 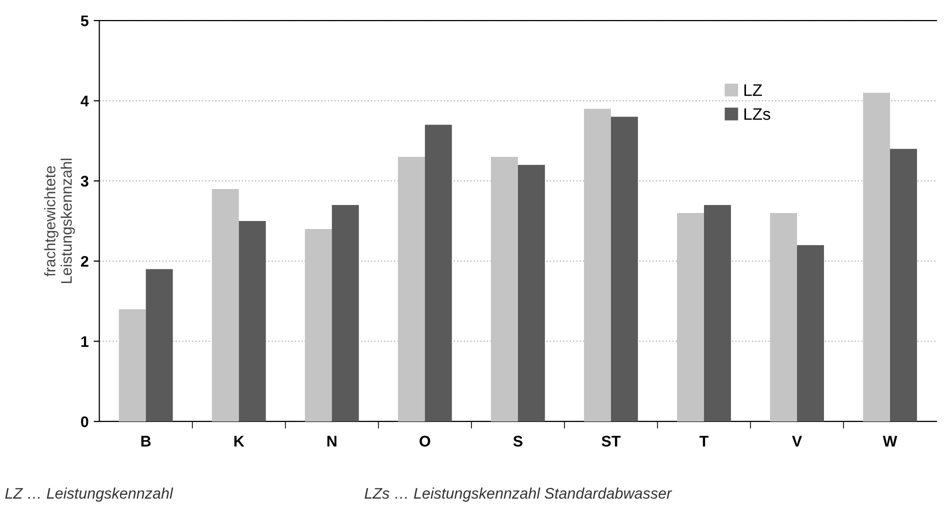 I want to click on x-tick-label: K, so click(x=239, y=441).